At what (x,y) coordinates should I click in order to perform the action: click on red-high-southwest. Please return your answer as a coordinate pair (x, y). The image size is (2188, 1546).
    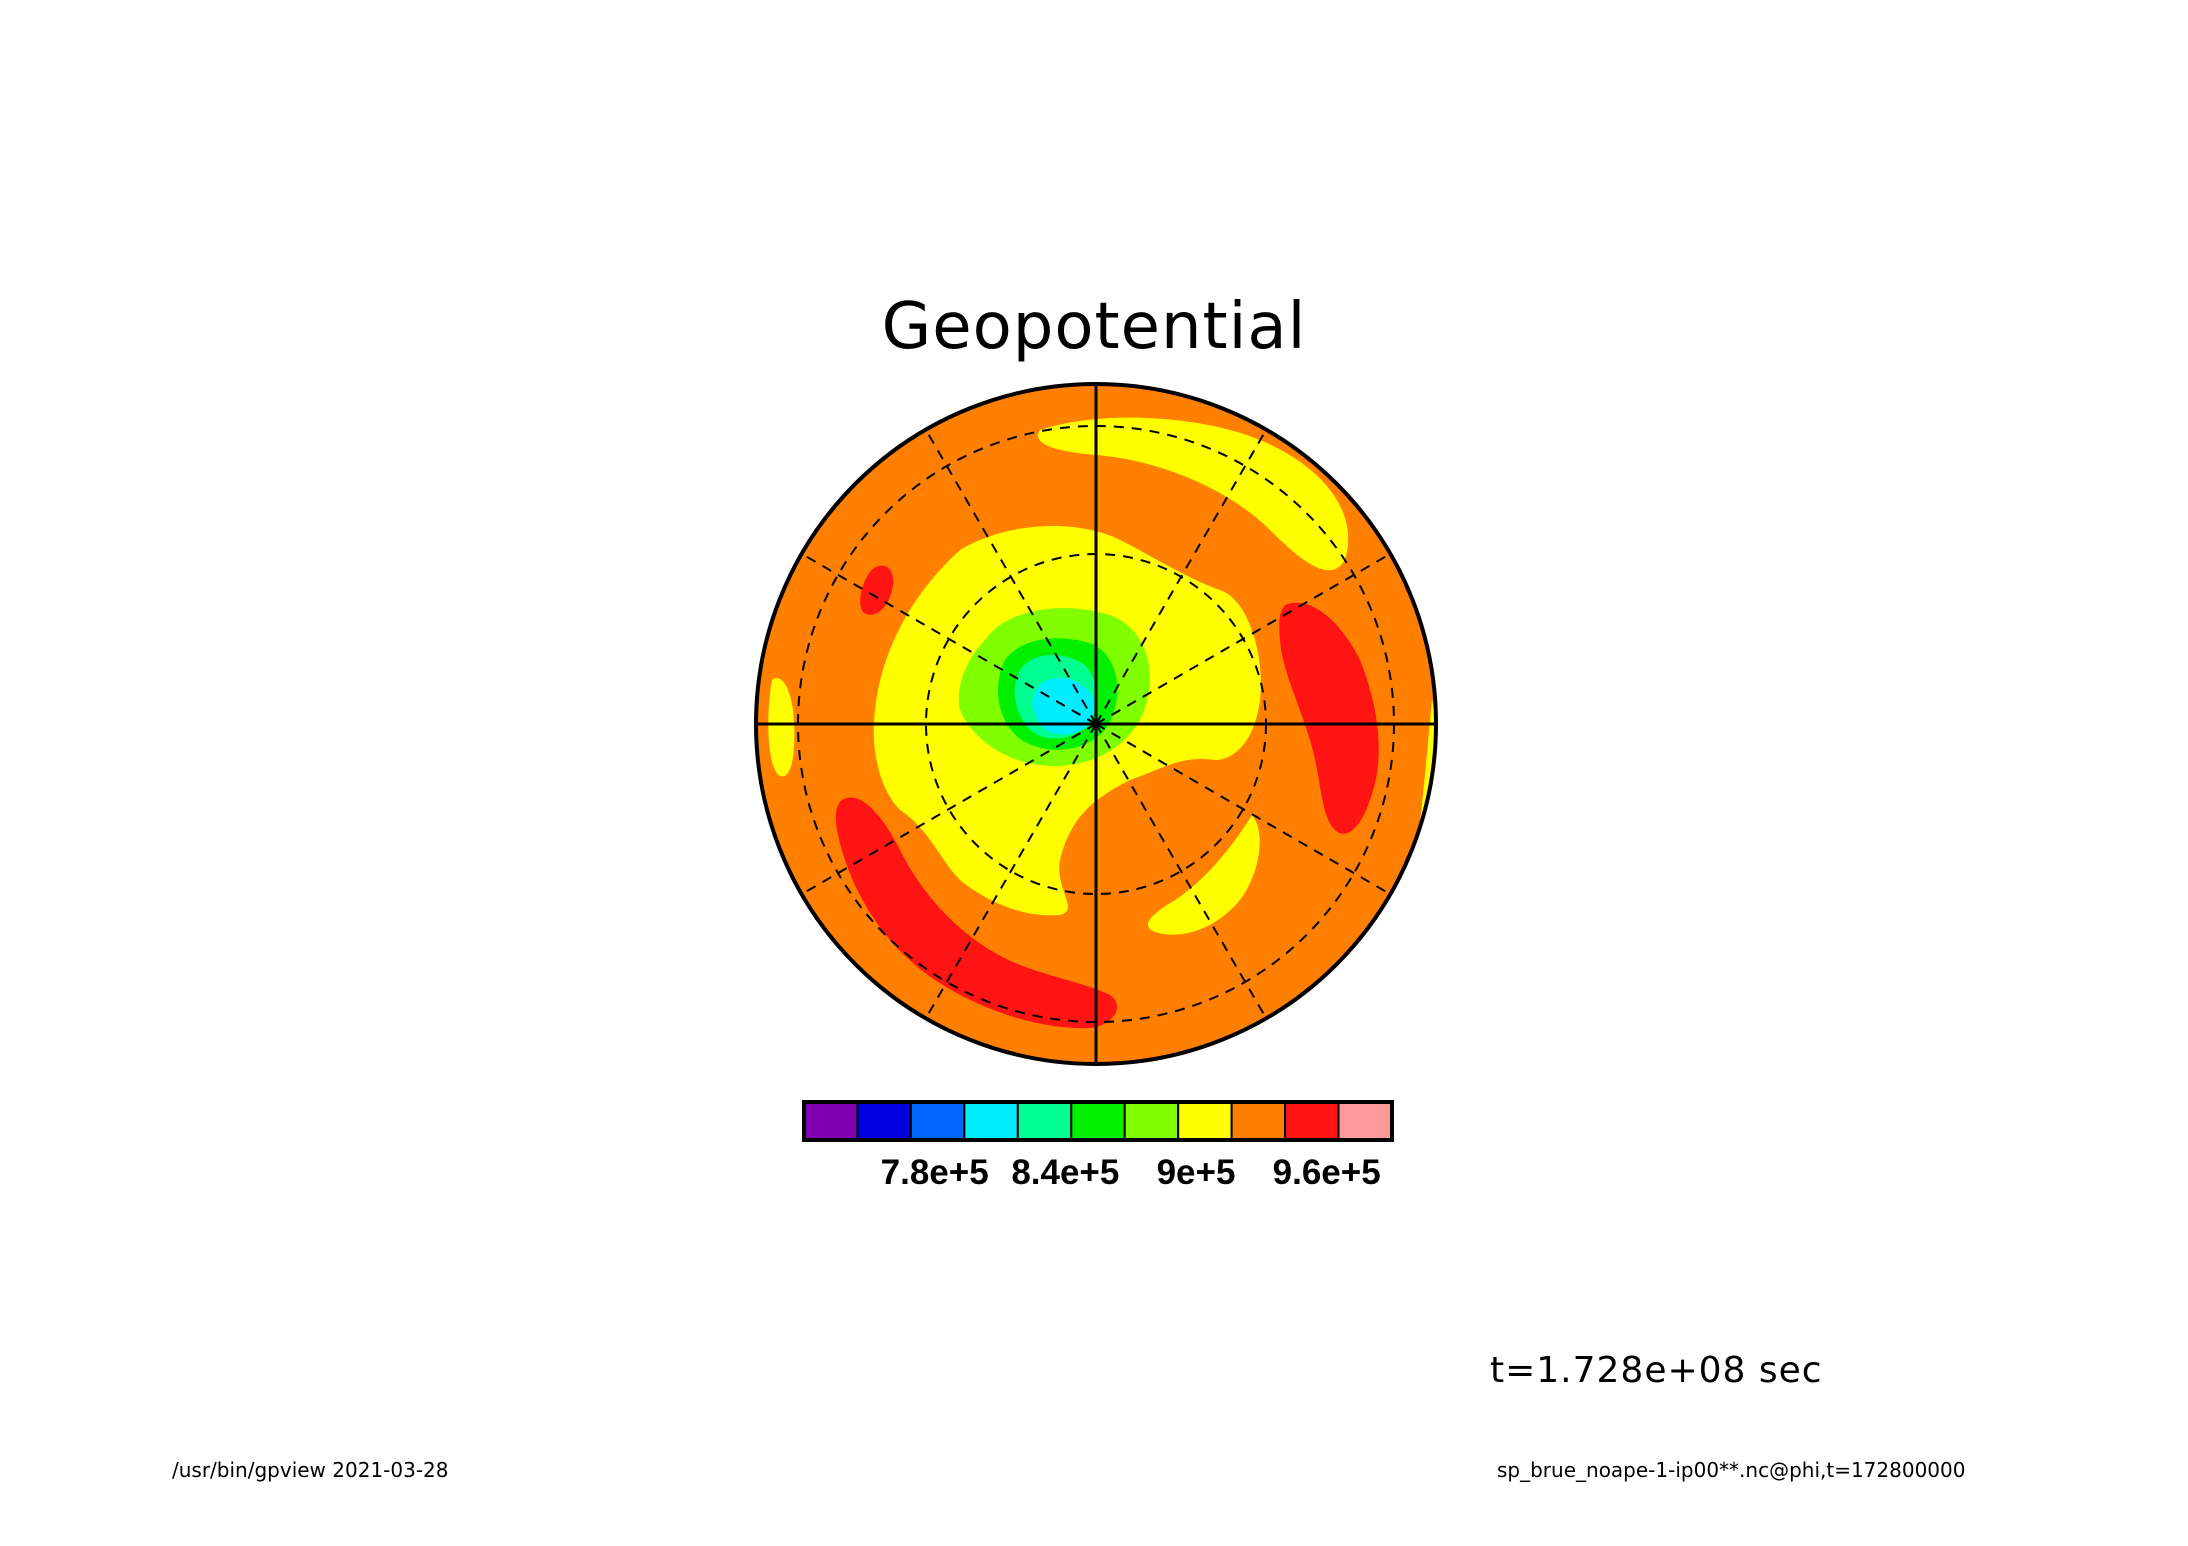
    Looking at the image, I should click on (976, 913).